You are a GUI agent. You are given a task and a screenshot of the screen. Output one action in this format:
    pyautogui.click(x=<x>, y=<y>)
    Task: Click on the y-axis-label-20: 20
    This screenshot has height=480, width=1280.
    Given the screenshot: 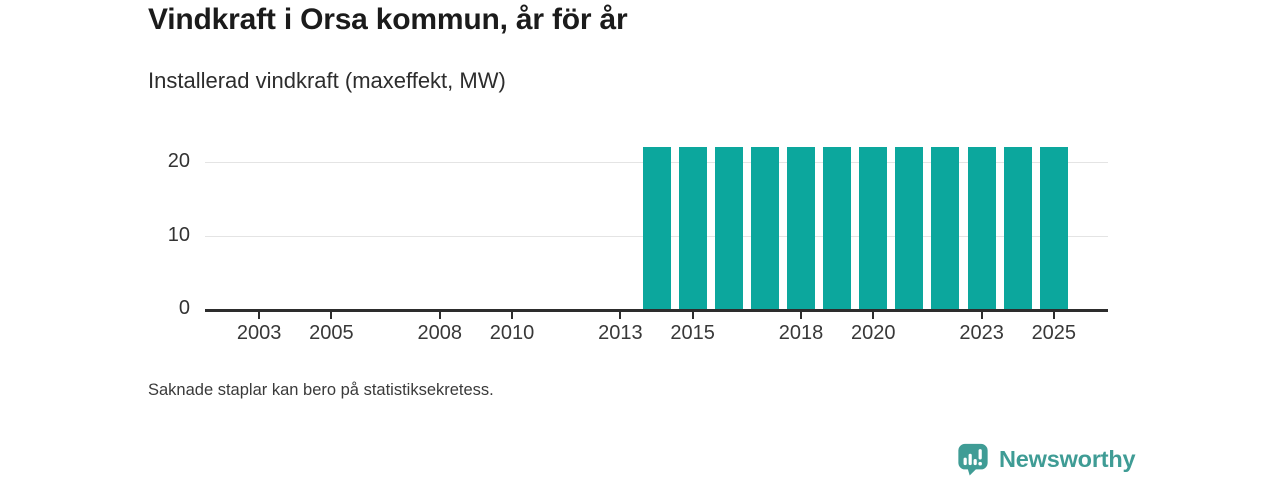 What is the action you would take?
    pyautogui.click(x=178, y=161)
    